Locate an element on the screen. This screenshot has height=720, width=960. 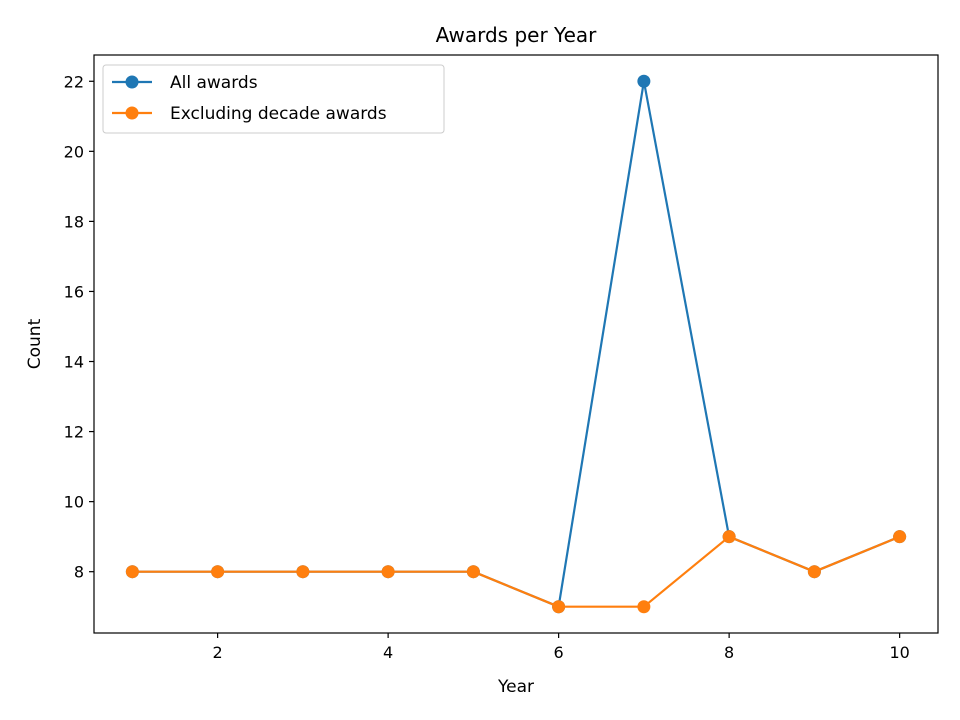
legend-box is located at coordinates (273, 99).